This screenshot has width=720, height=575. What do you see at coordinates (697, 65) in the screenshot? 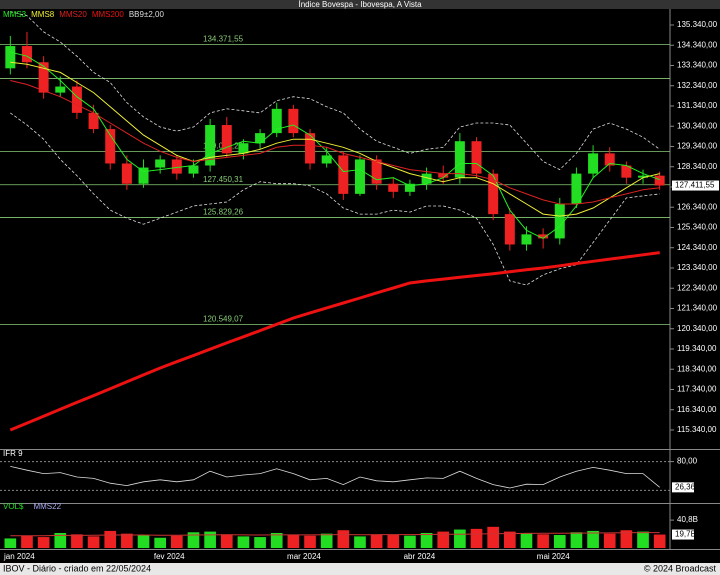
I see `y-tick-label: 133.340,00` at bounding box center [697, 65].